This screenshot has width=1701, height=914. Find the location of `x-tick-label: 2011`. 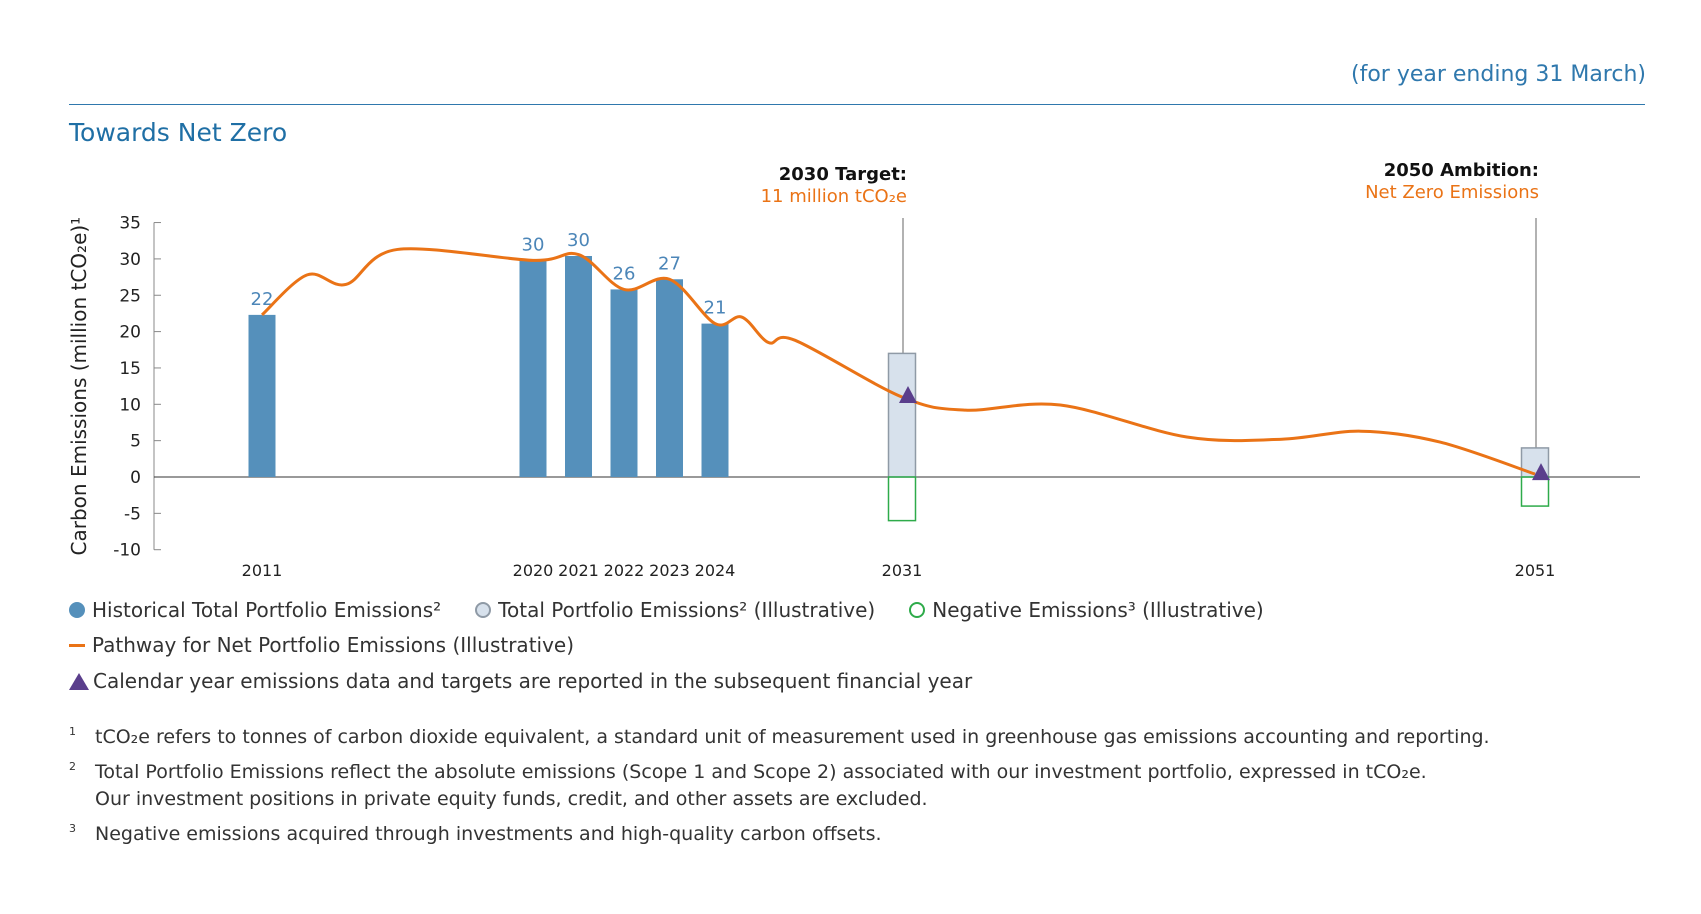

x-tick-label: 2011 is located at coordinates (262, 570).